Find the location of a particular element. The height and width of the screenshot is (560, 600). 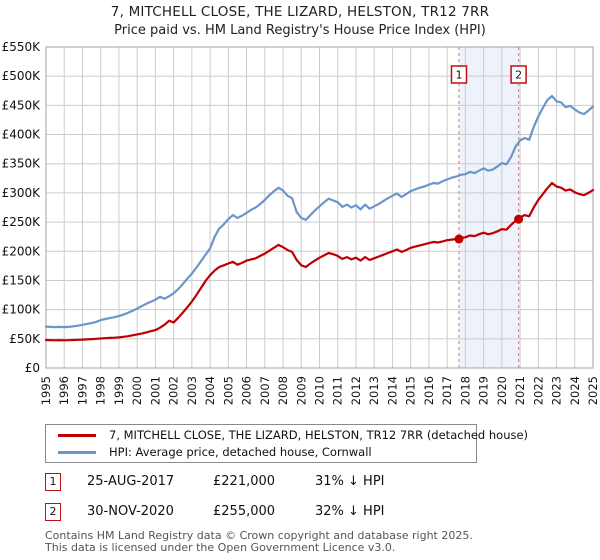

x-tick-label: 2021 is located at coordinates (520, 390).